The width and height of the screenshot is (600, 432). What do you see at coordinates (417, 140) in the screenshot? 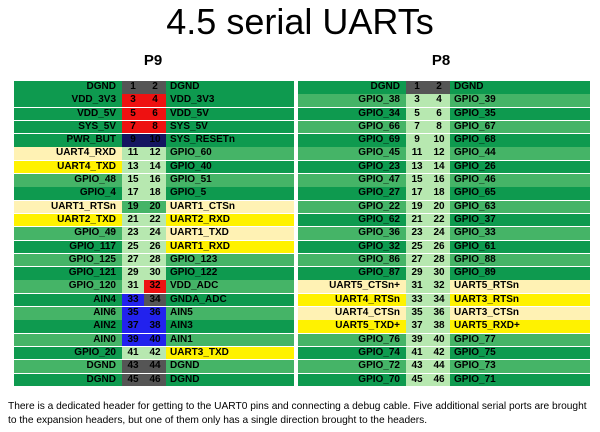
I see `pin-number-left: 9` at bounding box center [417, 140].